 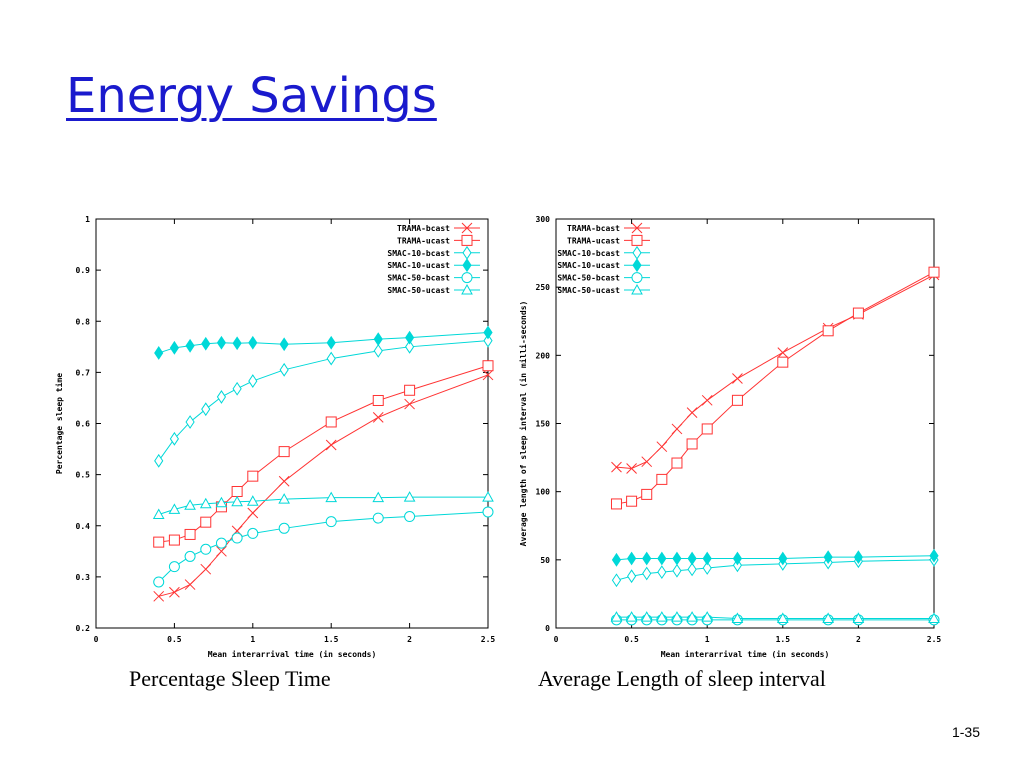 What do you see at coordinates (637, 252) in the screenshot?
I see `right-legend-marker-smac-10-bcast` at bounding box center [637, 252].